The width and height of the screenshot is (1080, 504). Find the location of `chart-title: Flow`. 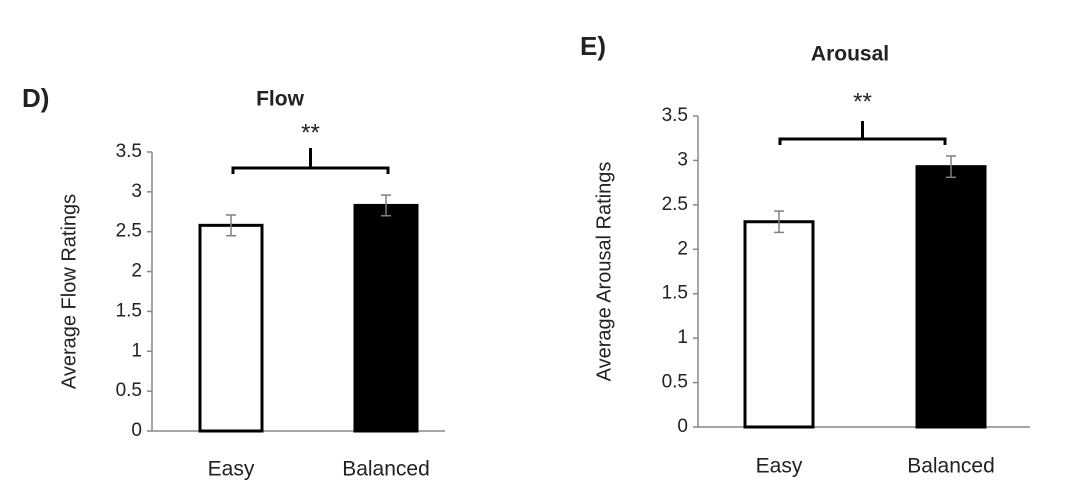

chart-title: Flow is located at coordinates (280, 99).